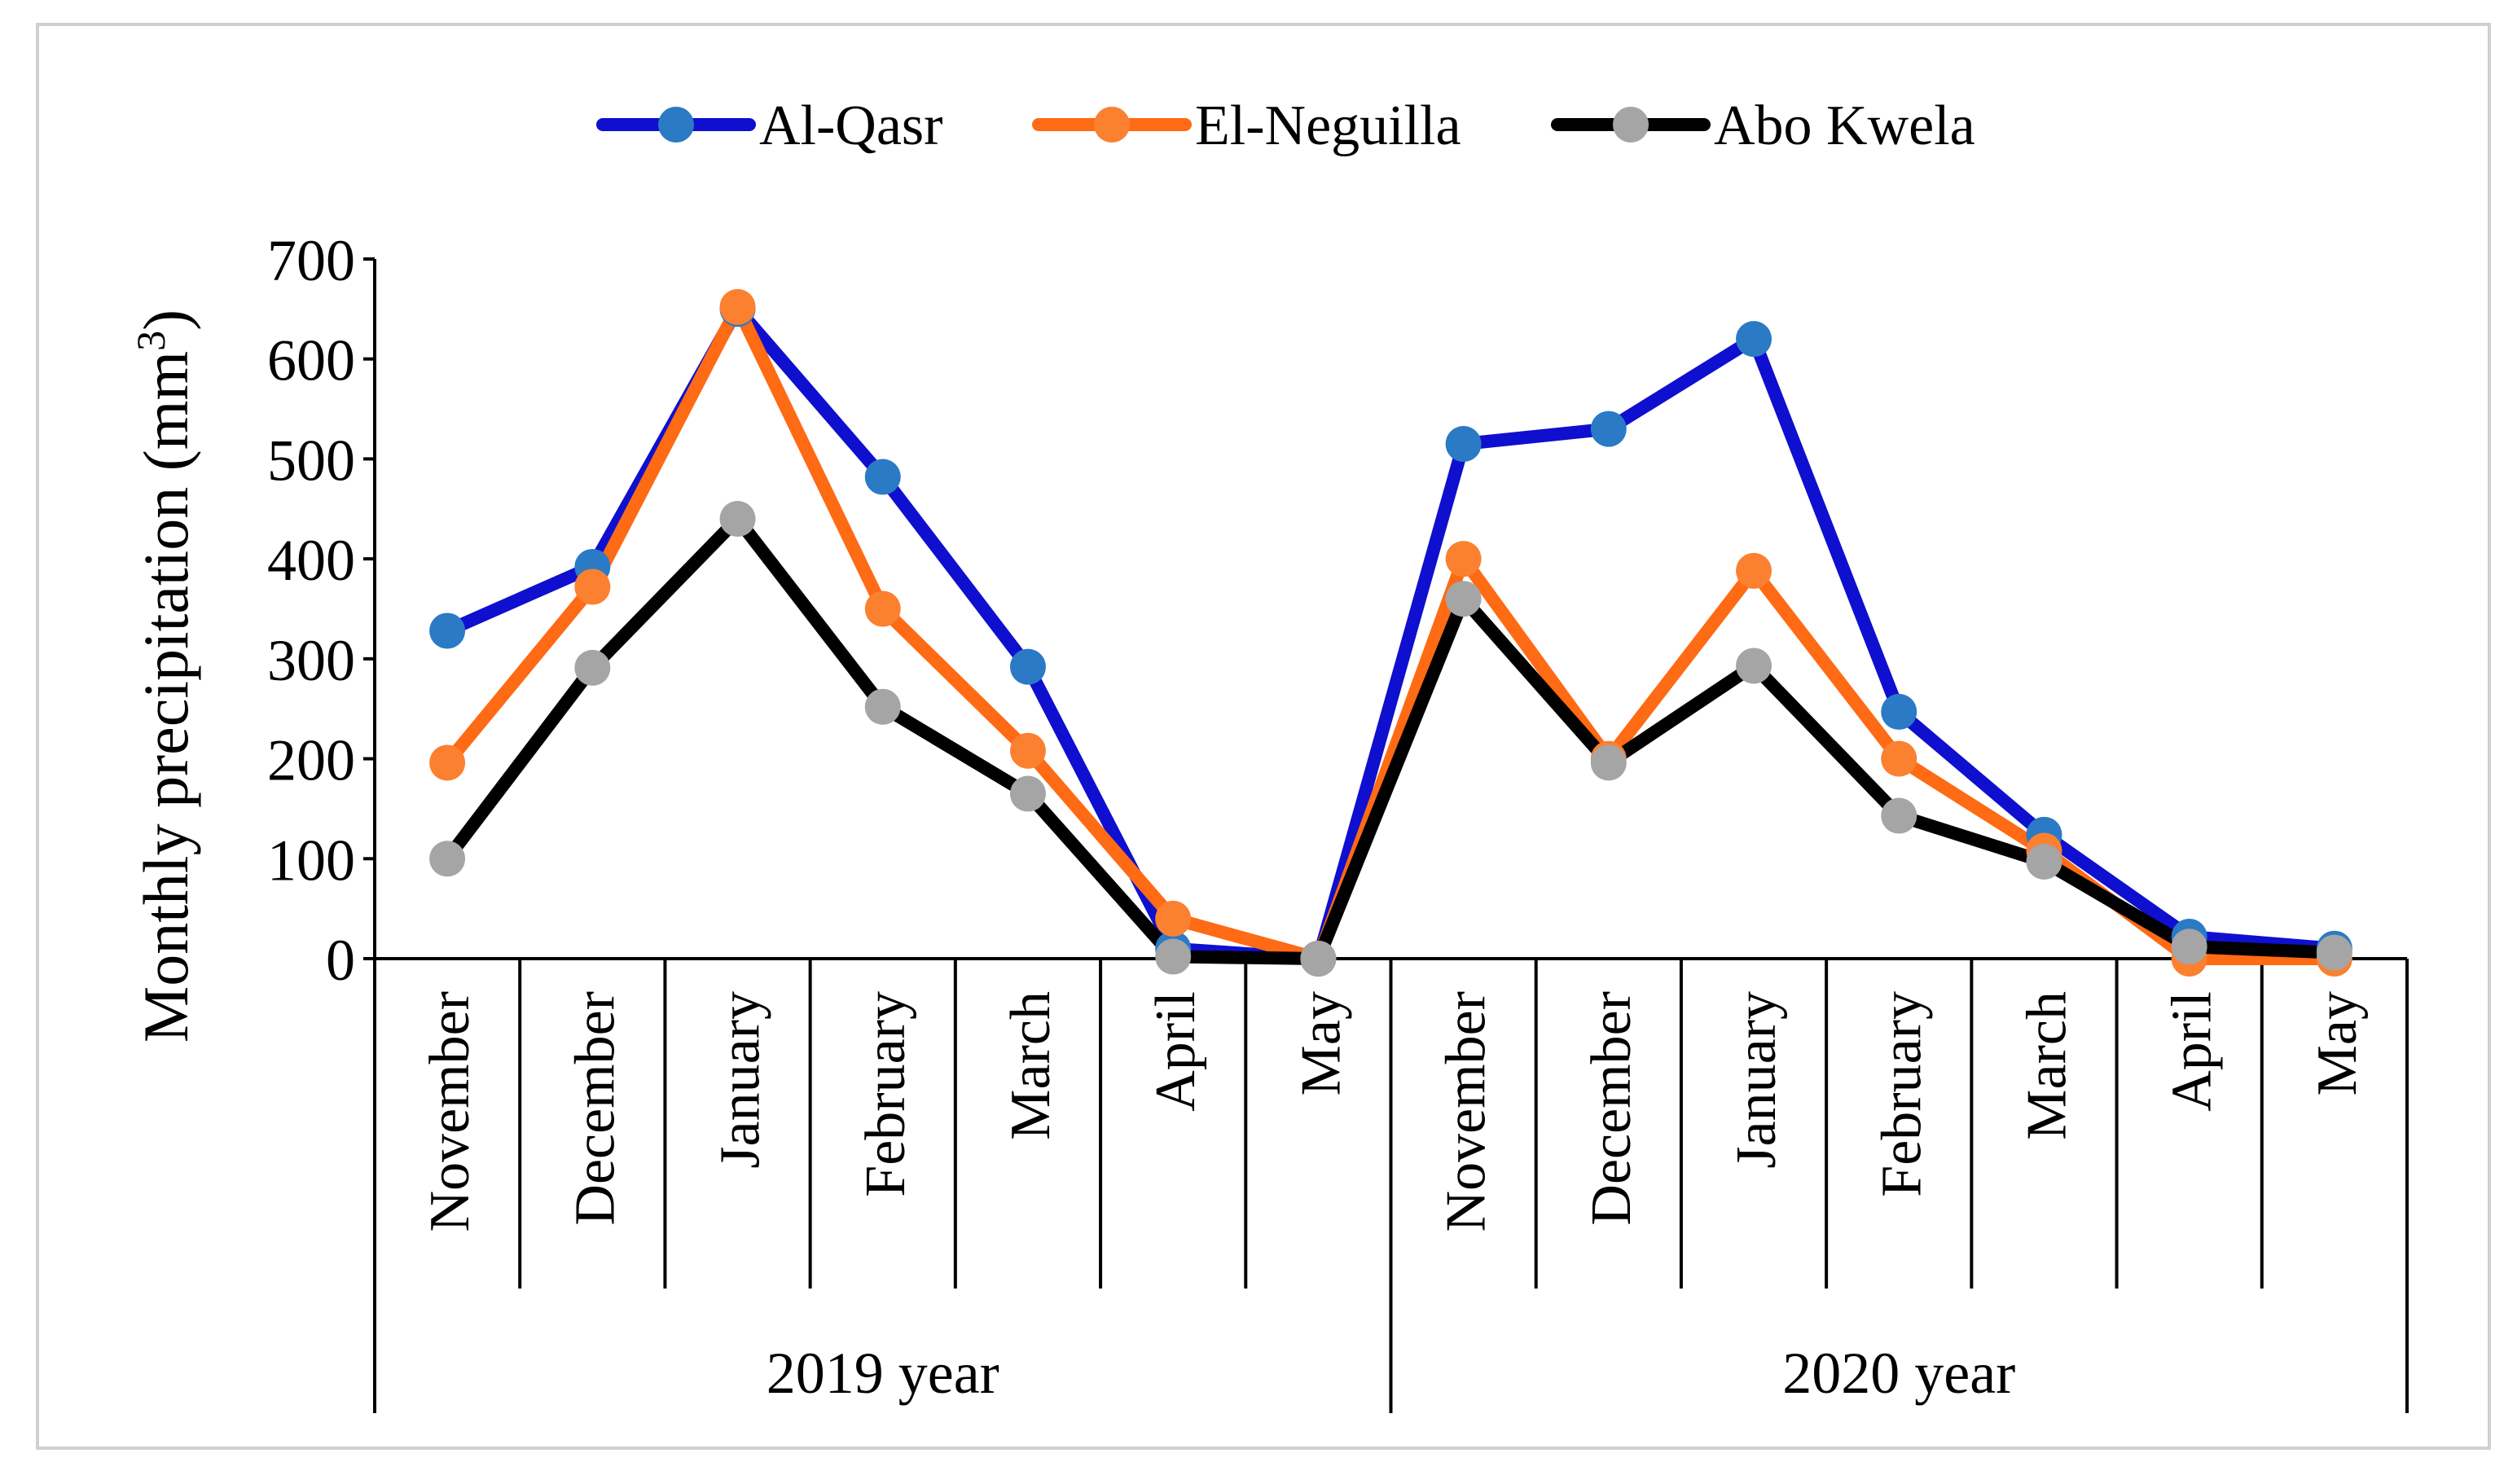 This screenshot has height=1484, width=2517. What do you see at coordinates (1328, 126) in the screenshot?
I see `legend-label: El-Neguilla` at bounding box center [1328, 126].